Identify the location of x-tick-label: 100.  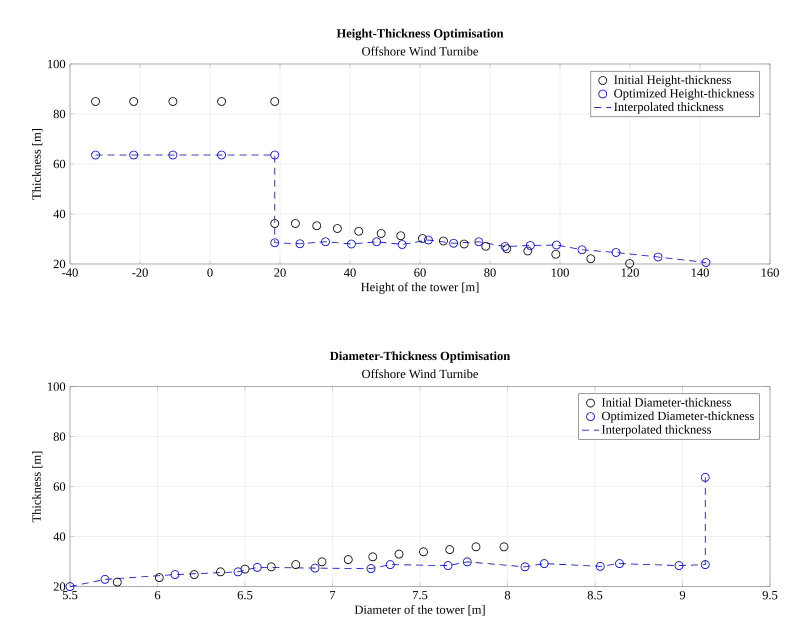
(560, 272).